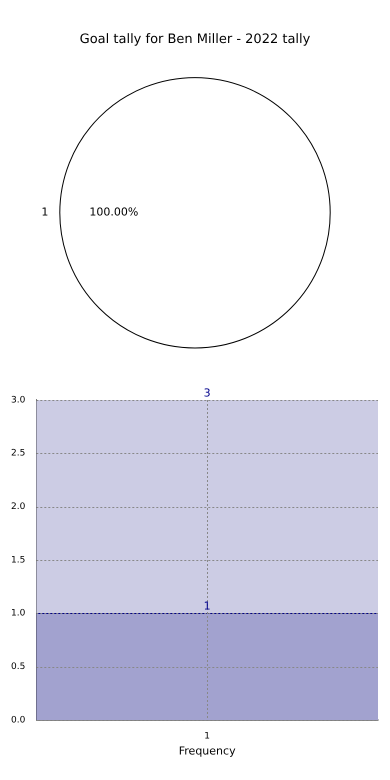  What do you see at coordinates (18, 560) in the screenshot?
I see `y-tick-label: 1.5` at bounding box center [18, 560].